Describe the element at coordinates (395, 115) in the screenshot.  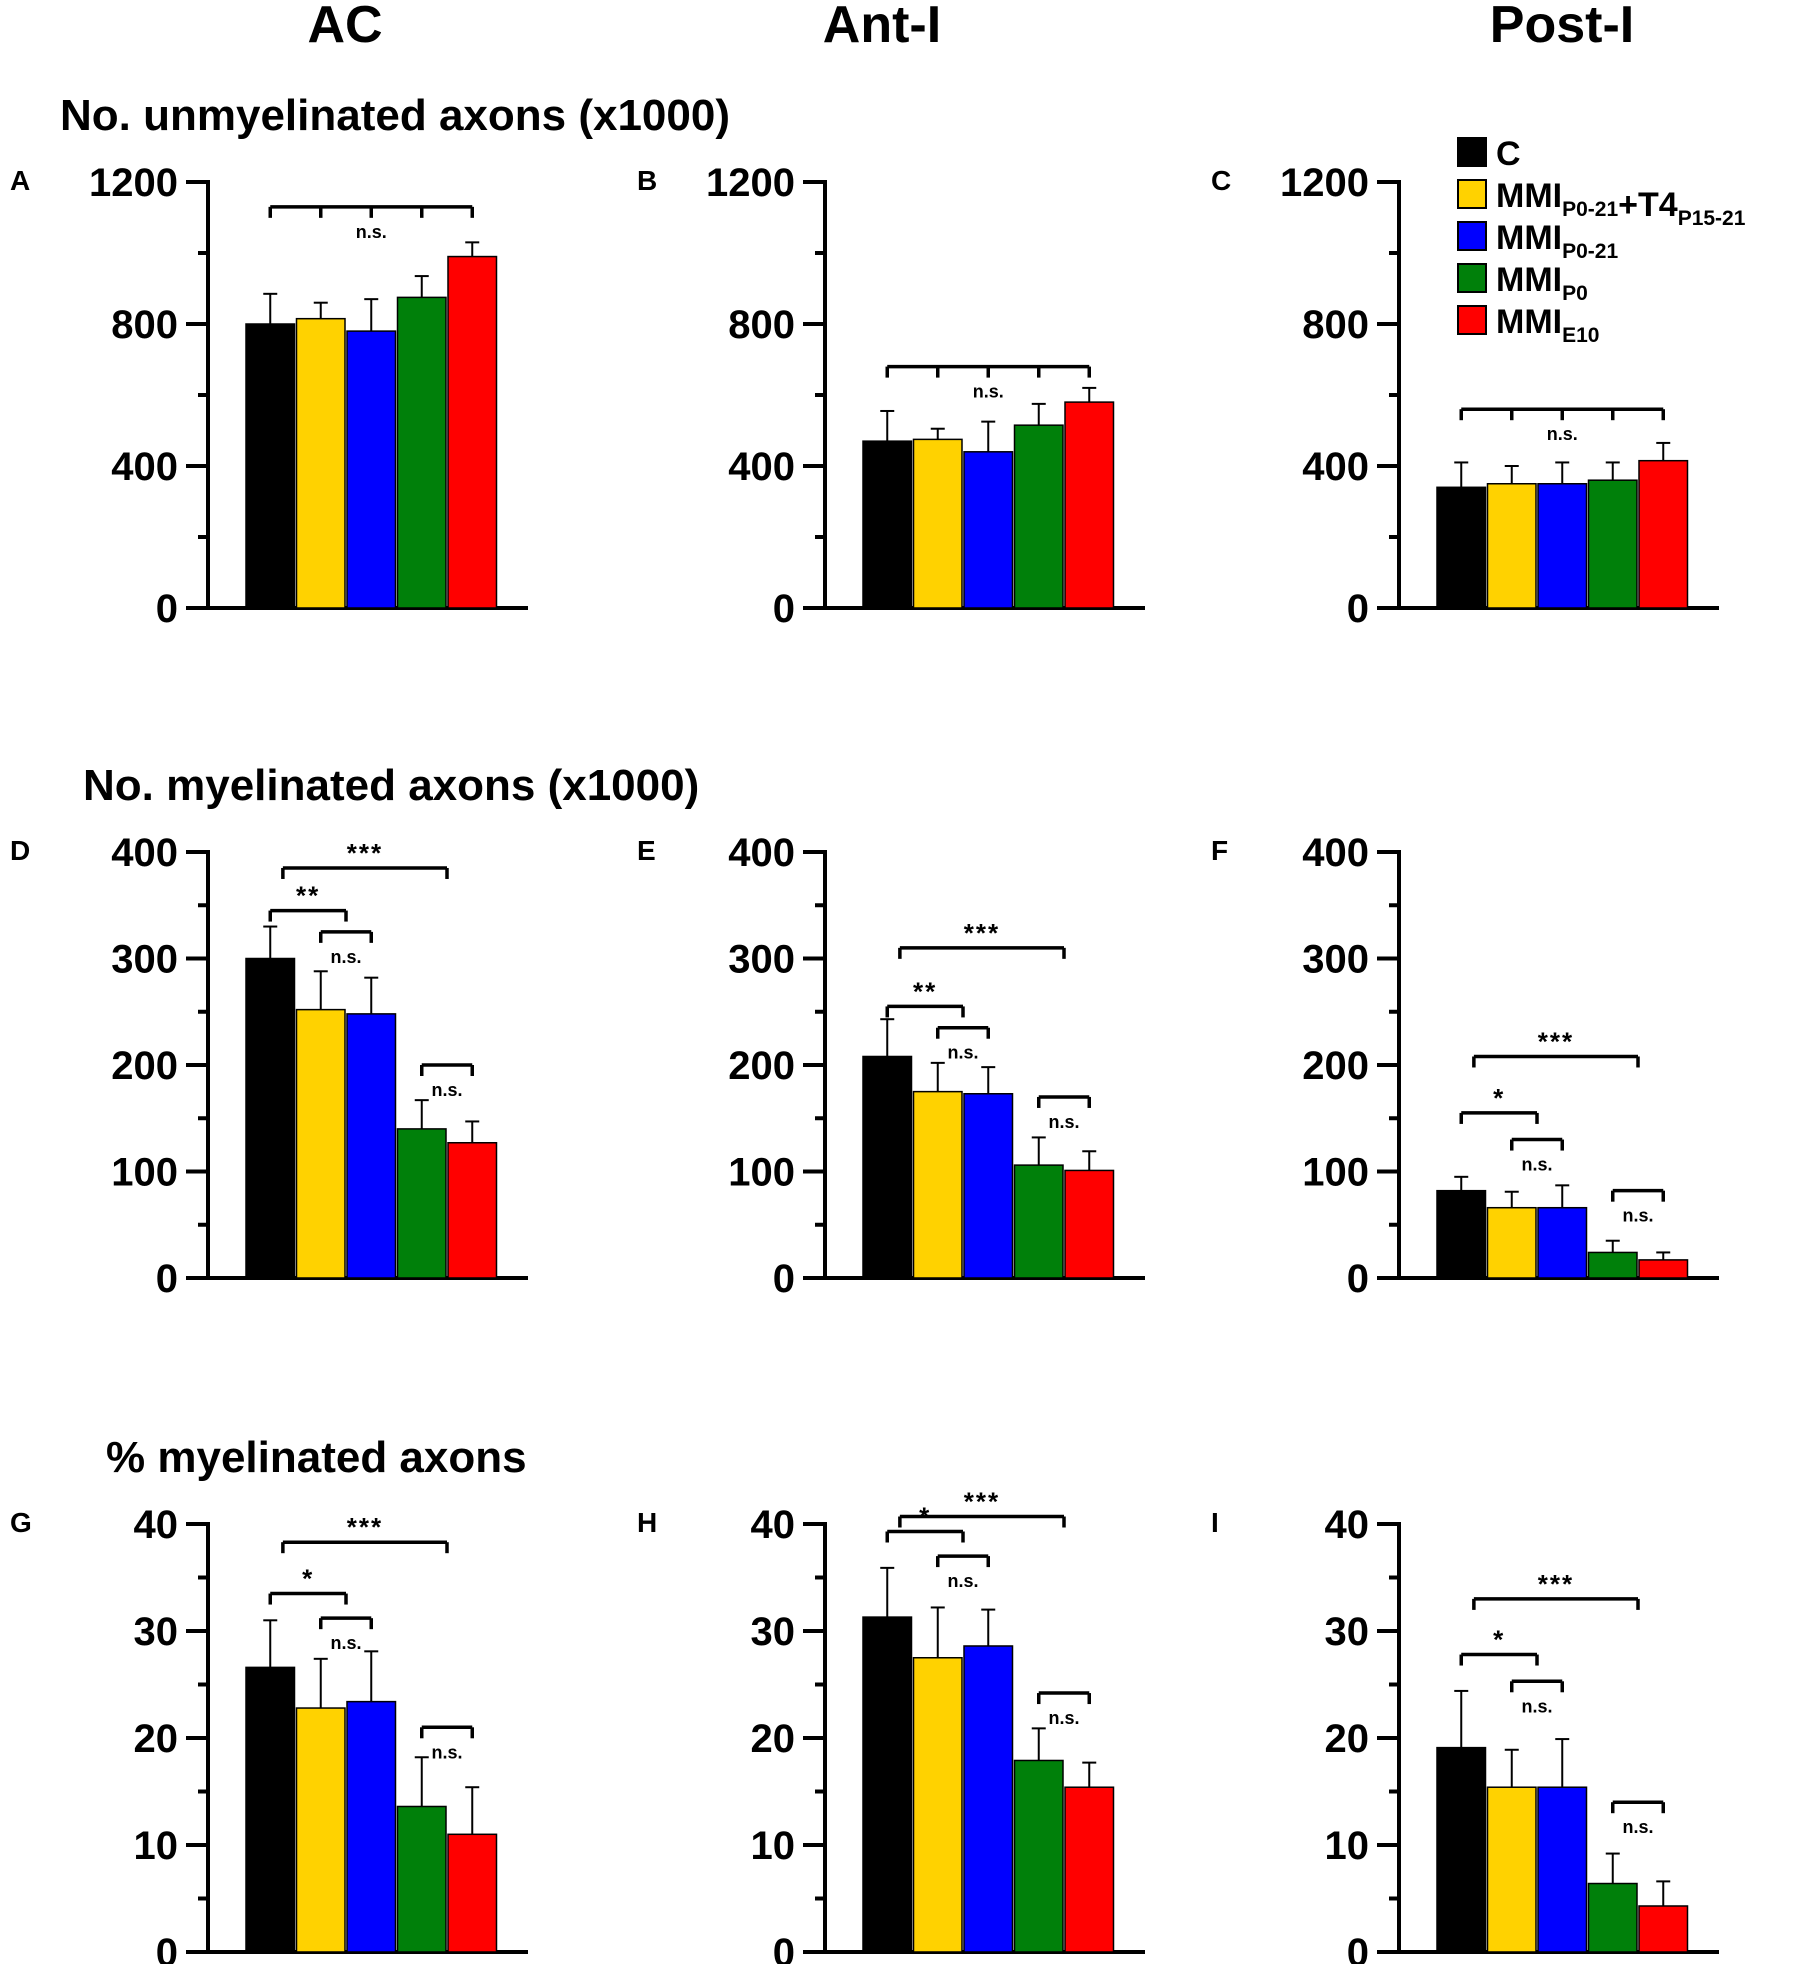
I see `row-title-1: No. unmyelinated axons (x1000)` at that location.